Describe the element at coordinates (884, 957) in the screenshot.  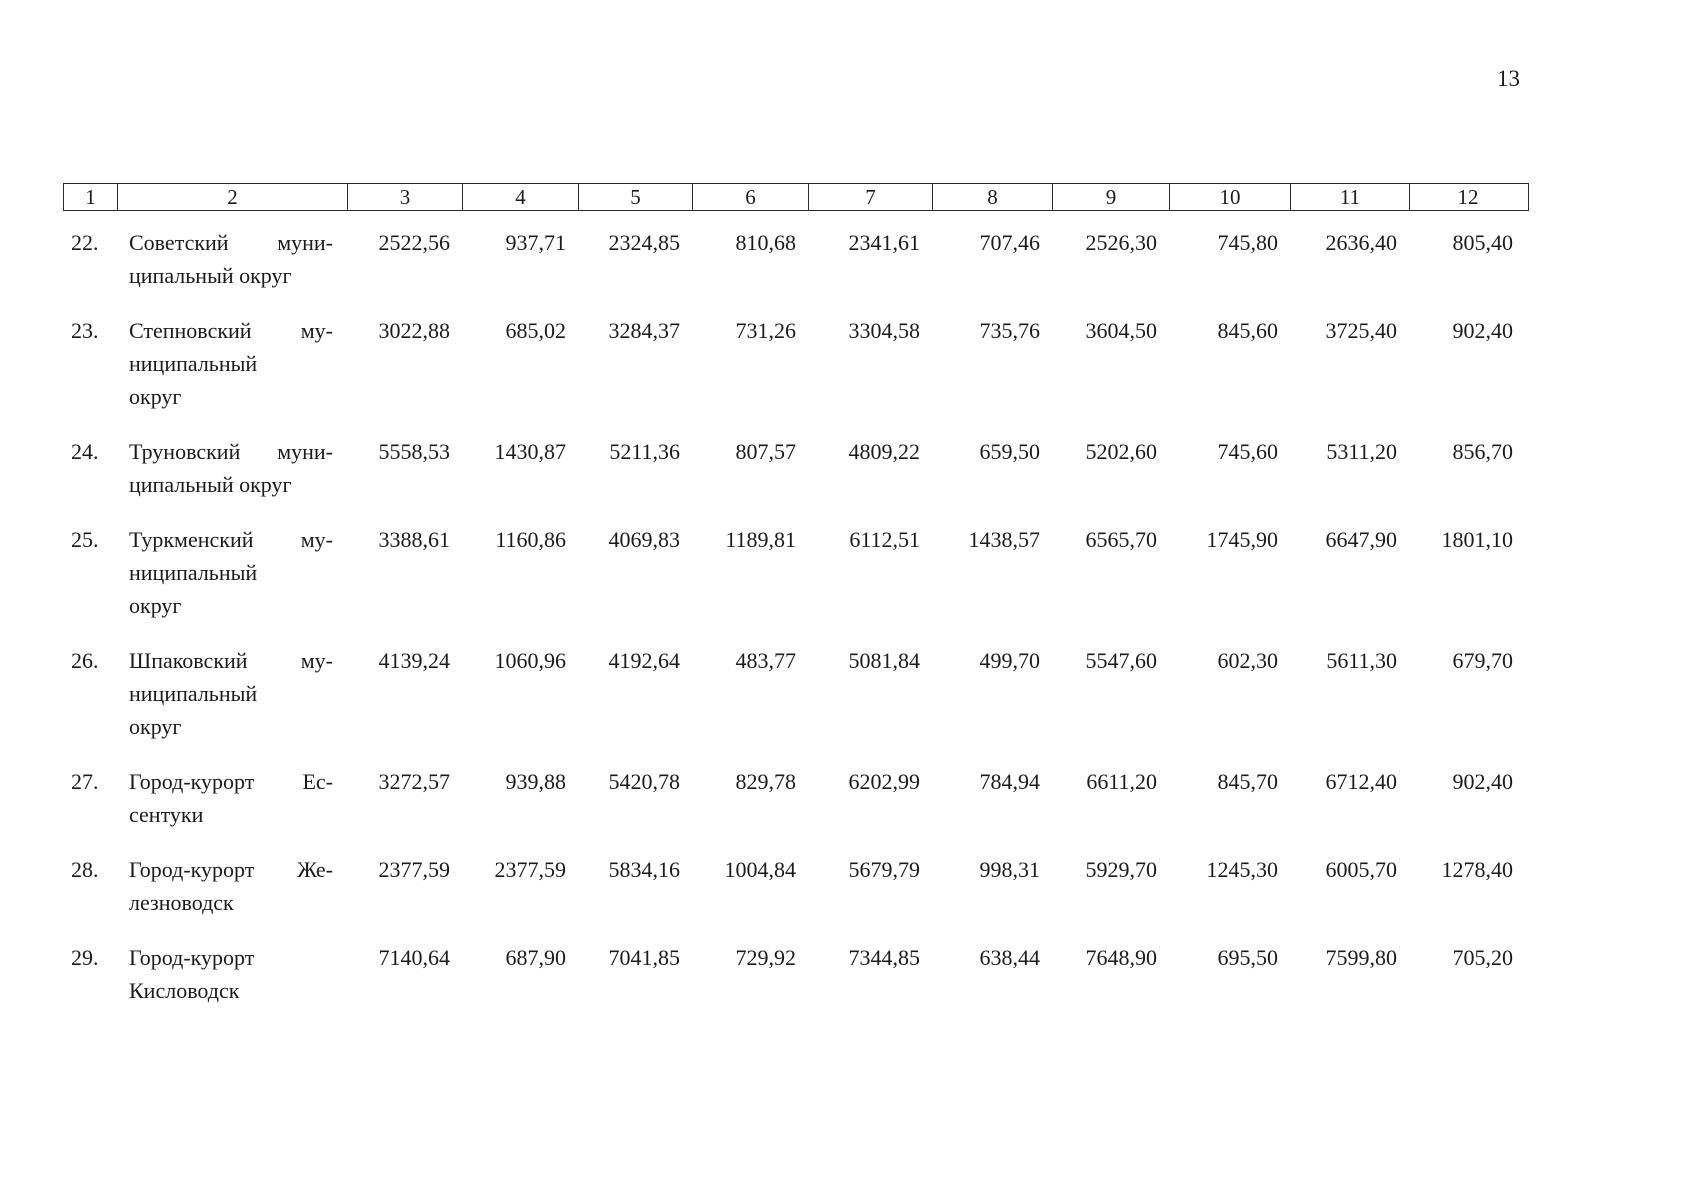
I see `value-cell: 7344,85` at that location.